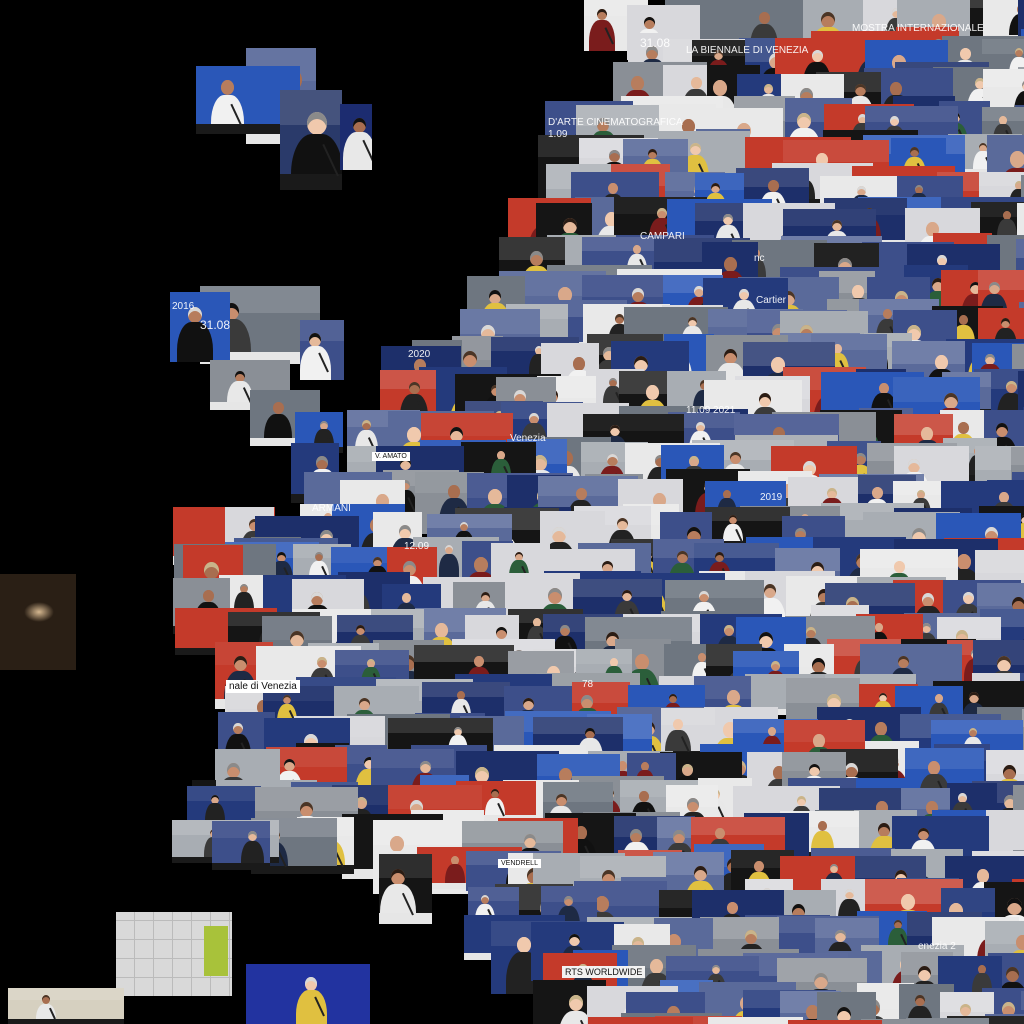 This screenshot has width=1024, height=1024. I want to click on caption: nc, so click(759, 258).